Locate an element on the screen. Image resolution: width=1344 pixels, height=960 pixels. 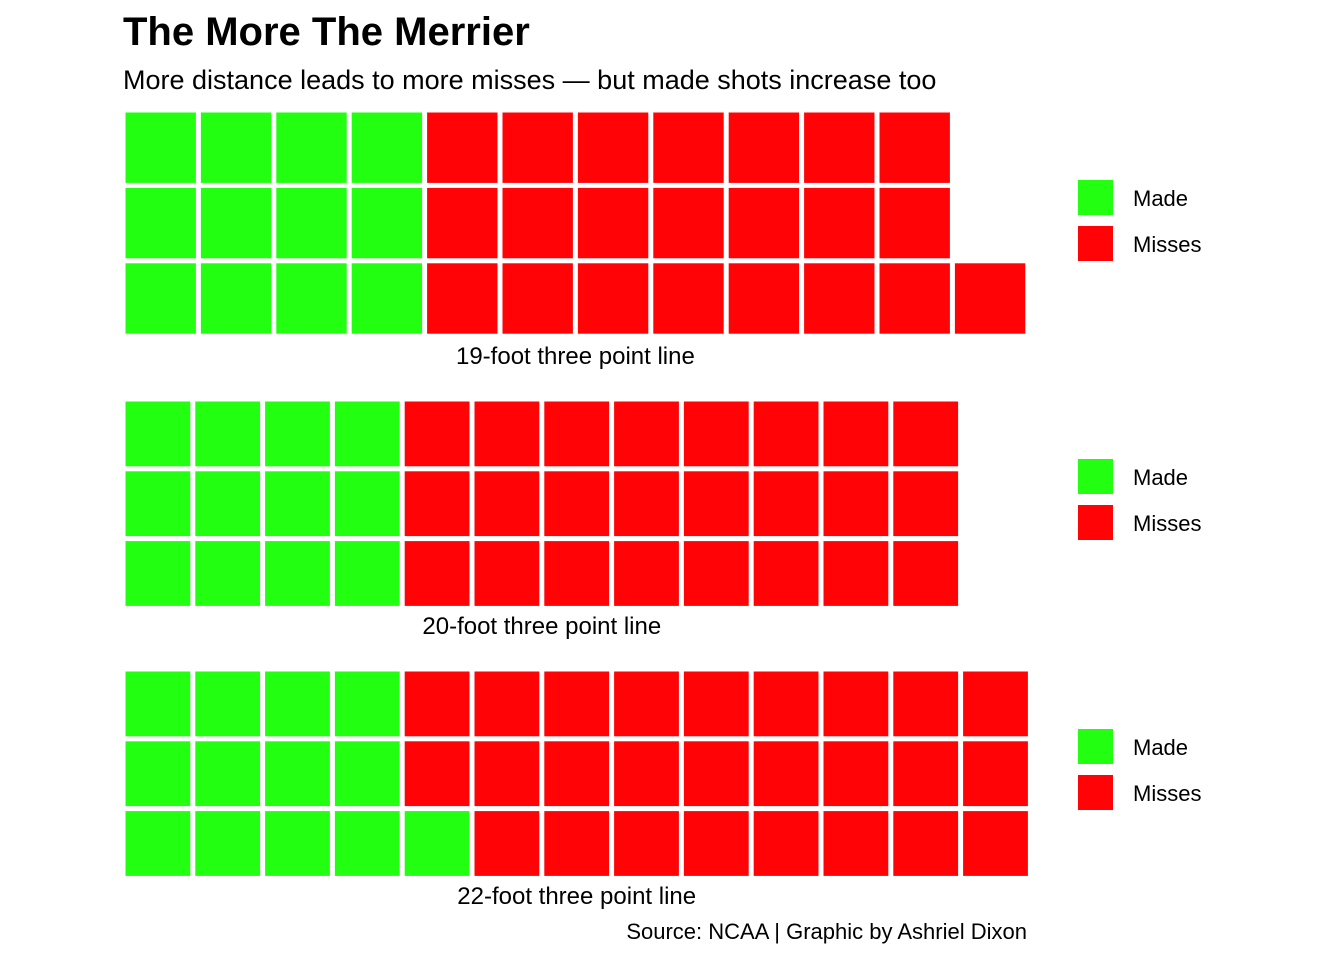
panel-label: 20-foot three point line is located at coordinates (541, 626).